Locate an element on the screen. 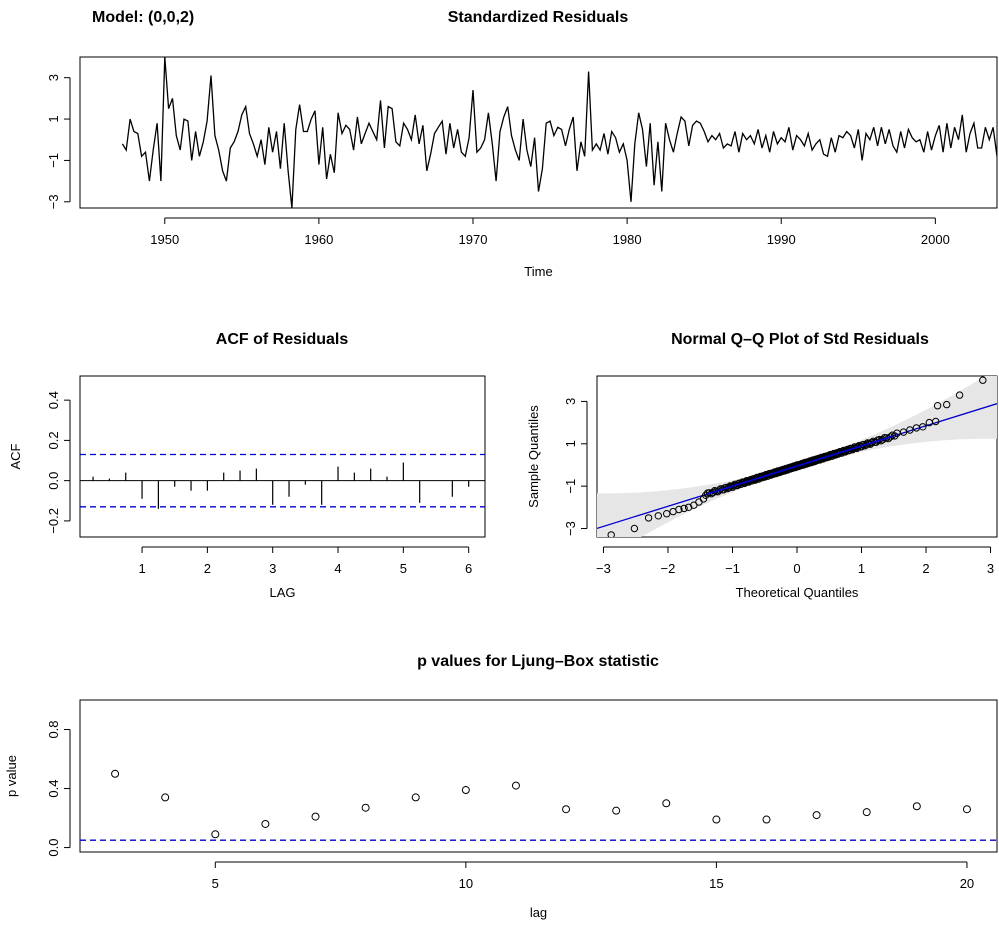 This screenshot has width=999, height=927. acf-residuals-xtick-label: 1 is located at coordinates (141, 568).